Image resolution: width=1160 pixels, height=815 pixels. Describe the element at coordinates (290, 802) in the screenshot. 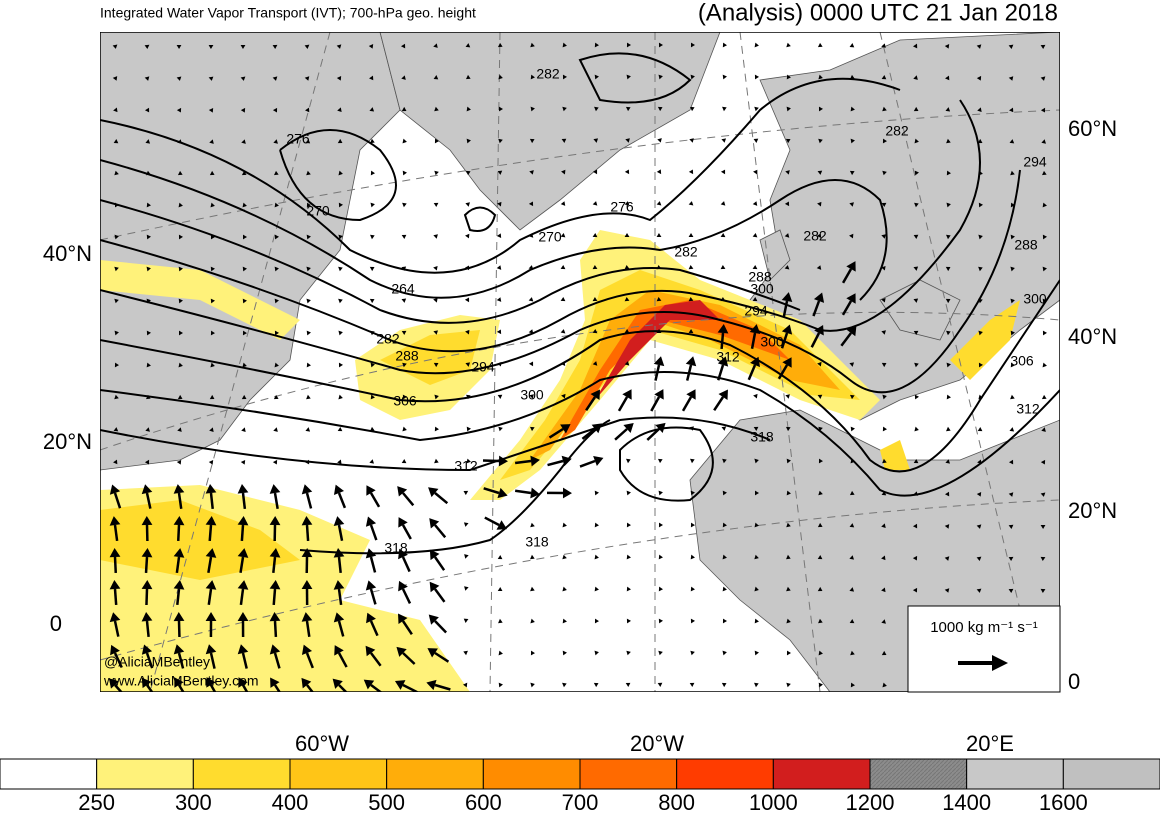

I see `colorbar-tick-label: 400` at that location.